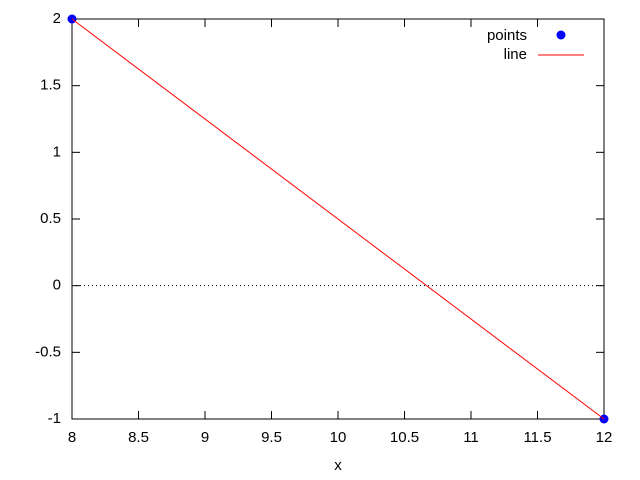 The height and width of the screenshot is (480, 640). I want to click on x-axis-label: x, so click(338, 465).